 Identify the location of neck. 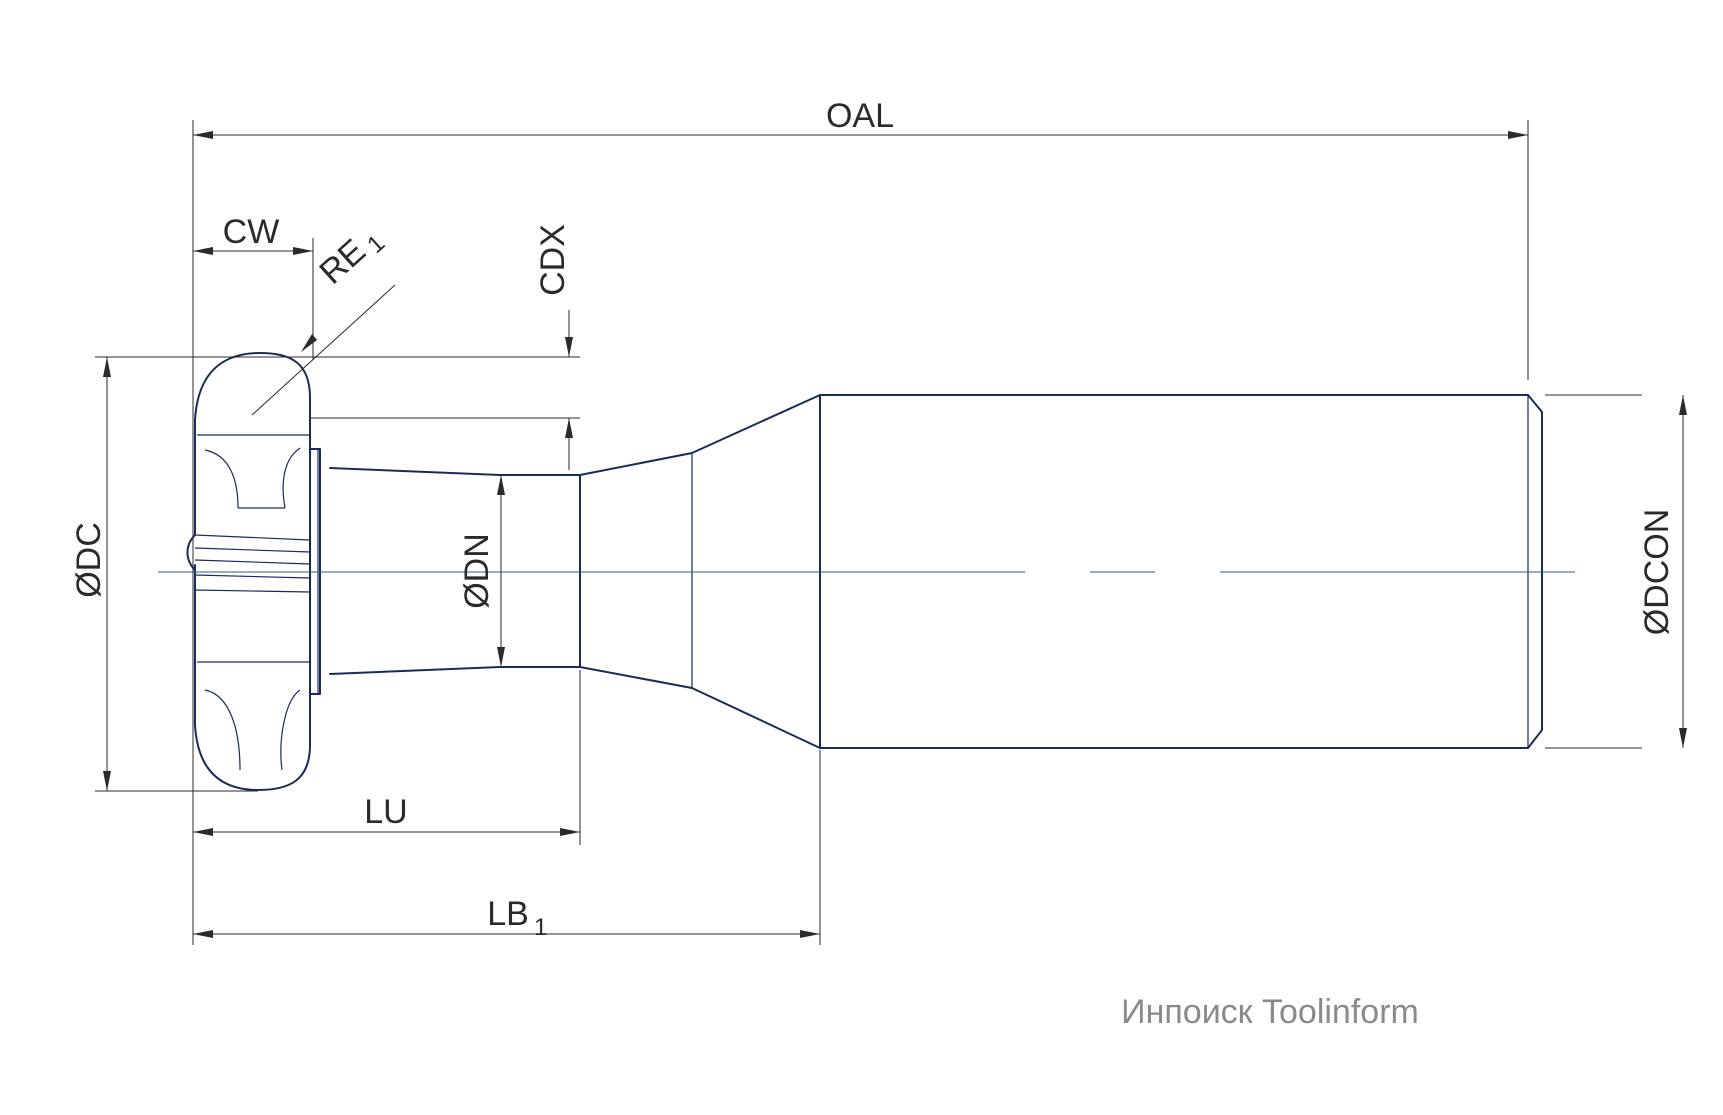
(455, 571).